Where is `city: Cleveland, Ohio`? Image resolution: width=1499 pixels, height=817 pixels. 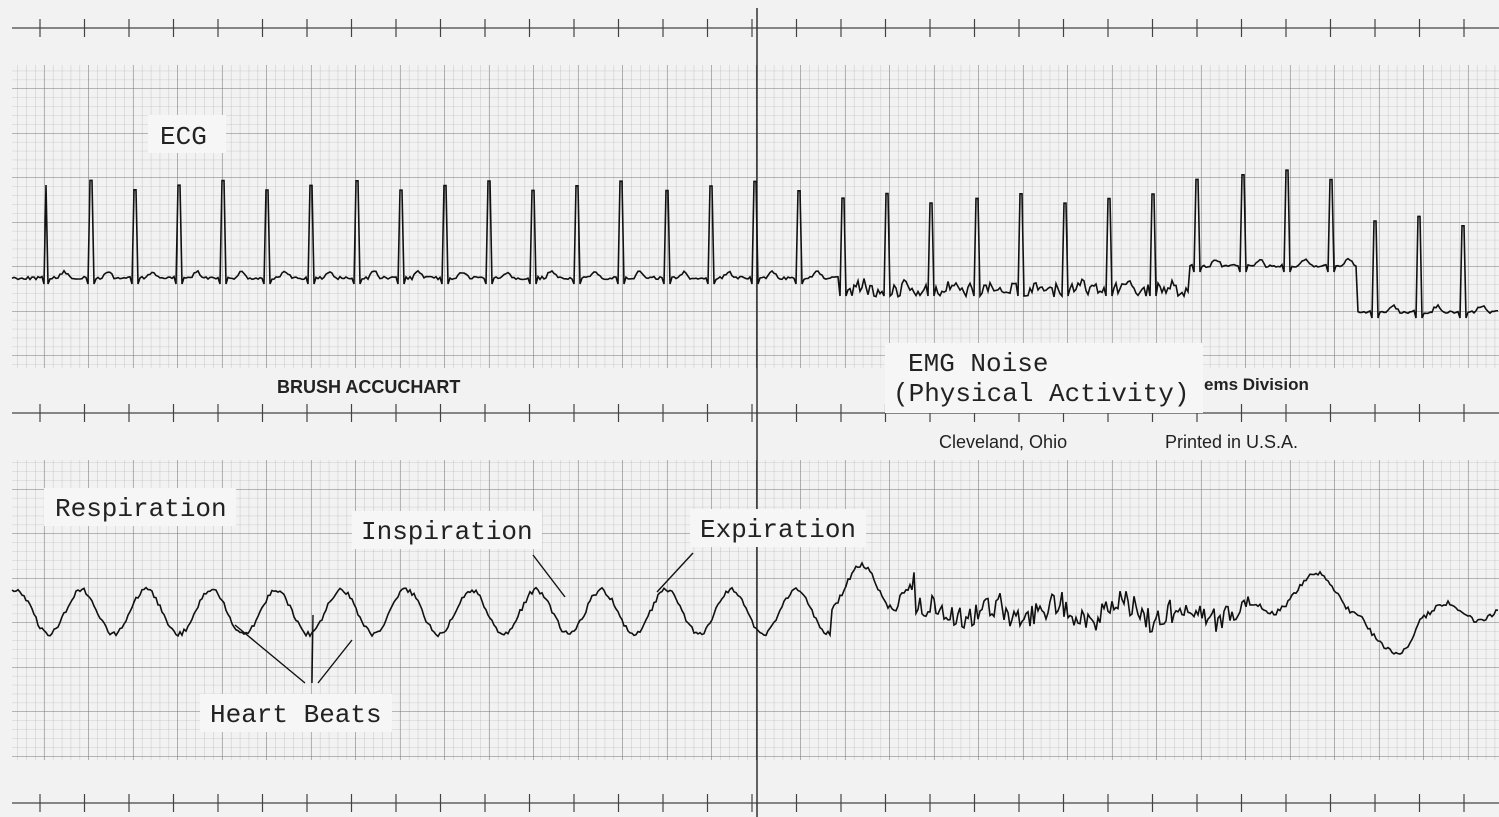 city: Cleveland, Ohio is located at coordinates (1003, 442).